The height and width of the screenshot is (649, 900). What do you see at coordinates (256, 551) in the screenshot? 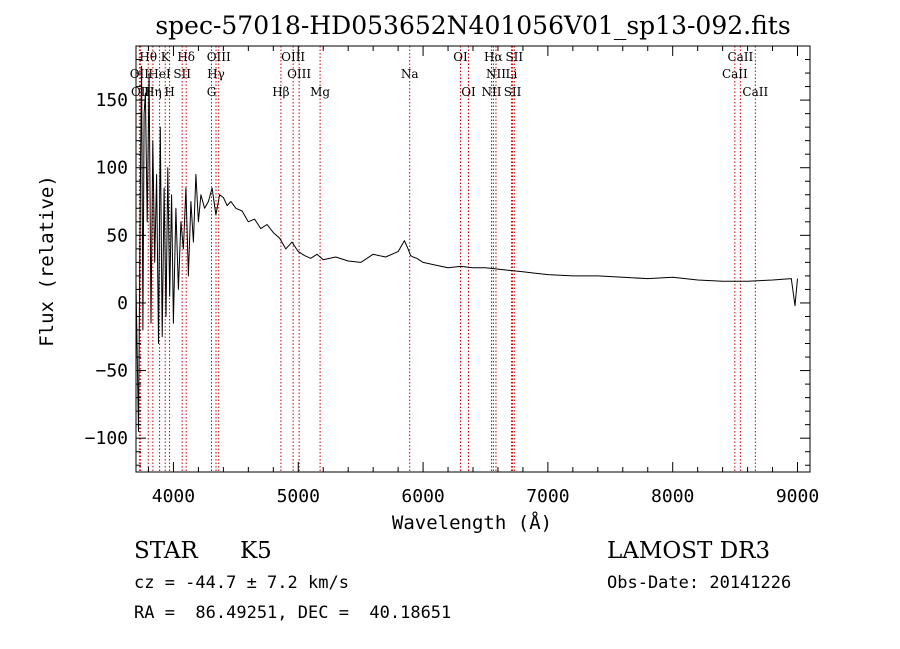
I see `object-subclass: K5` at bounding box center [256, 551].